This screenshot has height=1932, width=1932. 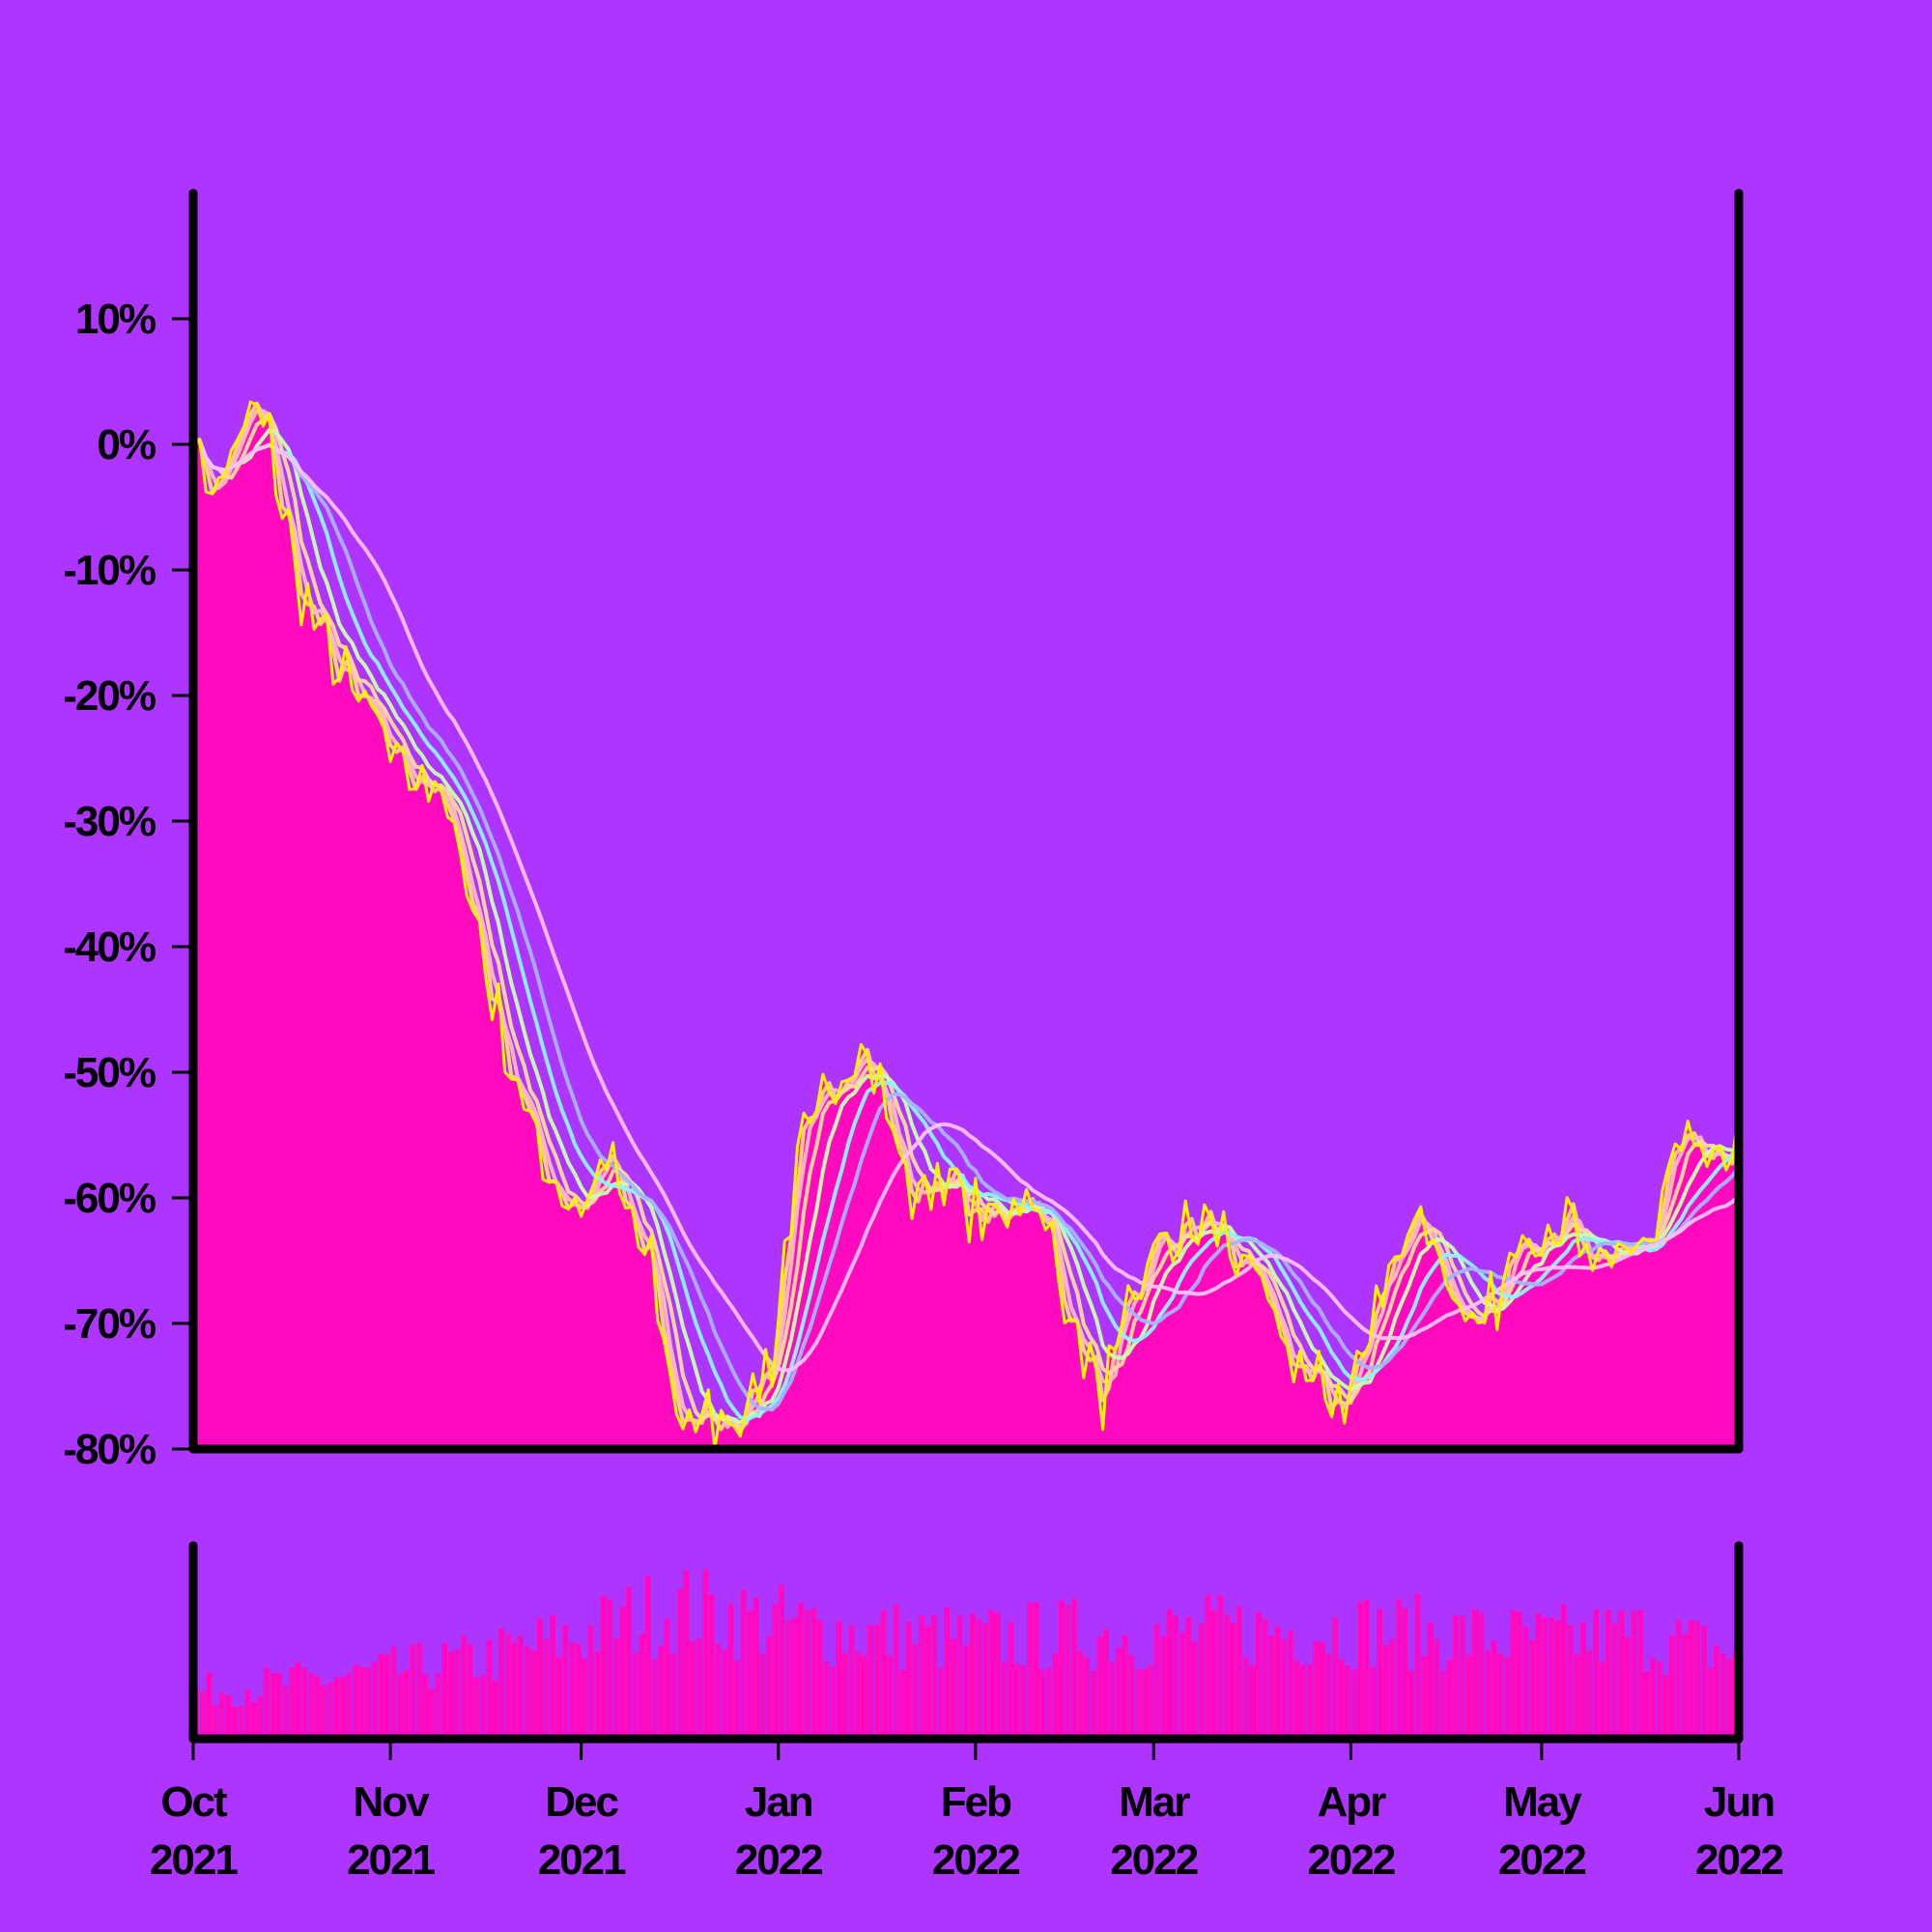 What do you see at coordinates (1154, 1802) in the screenshot?
I see `x-tick-label-month: Mar` at bounding box center [1154, 1802].